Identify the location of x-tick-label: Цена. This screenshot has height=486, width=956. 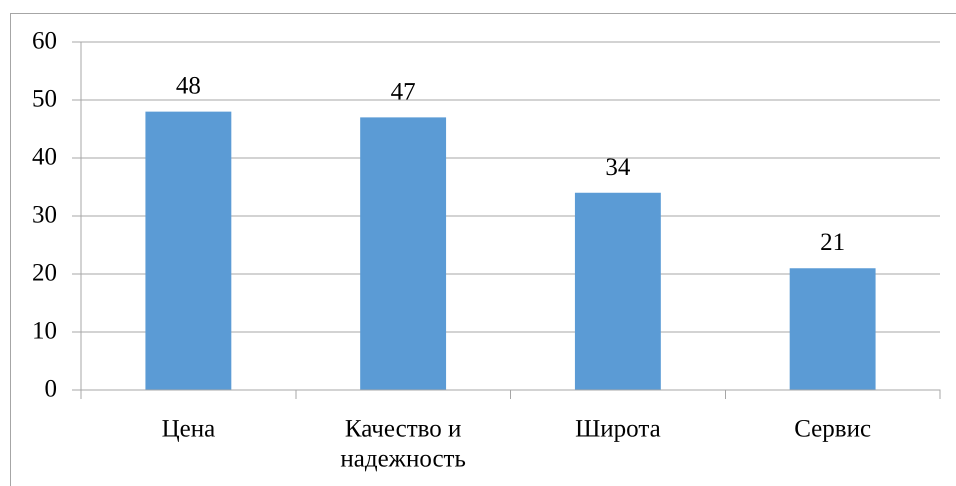
(189, 429).